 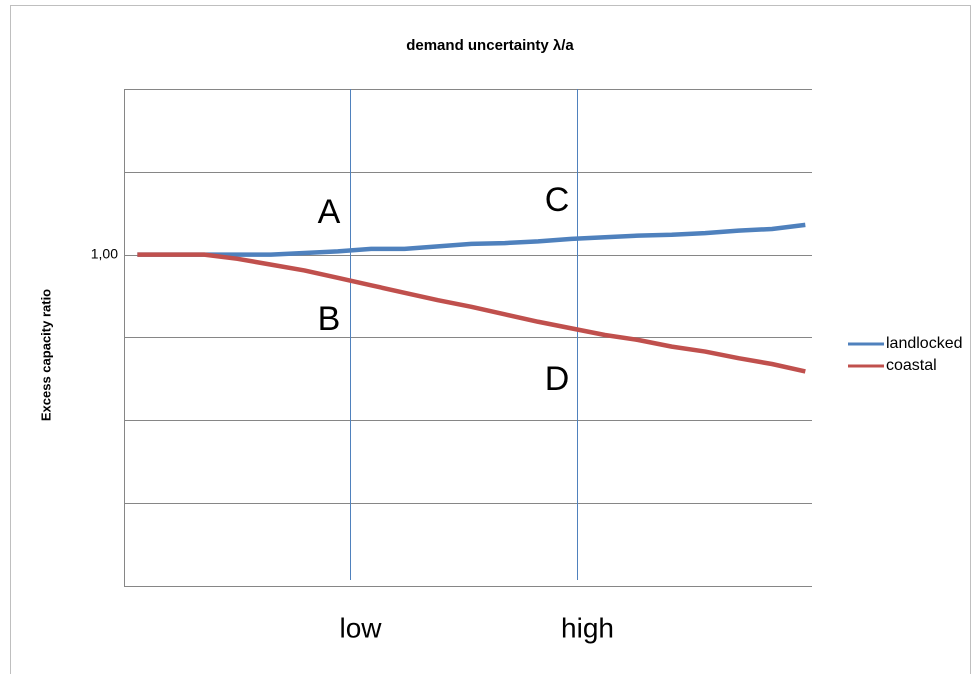 I want to click on y-axis-label: Excess capacity ratio, so click(x=45, y=355).